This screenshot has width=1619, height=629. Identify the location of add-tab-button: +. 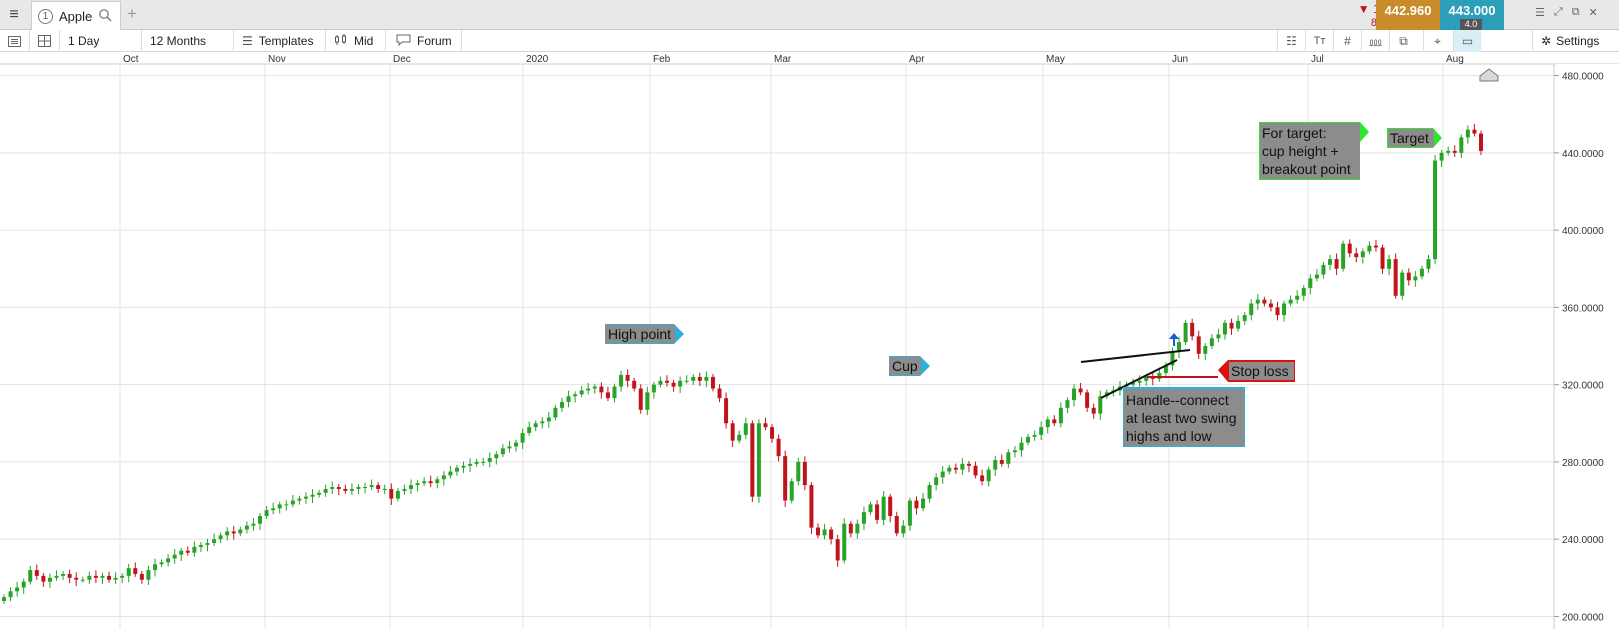
(132, 13).